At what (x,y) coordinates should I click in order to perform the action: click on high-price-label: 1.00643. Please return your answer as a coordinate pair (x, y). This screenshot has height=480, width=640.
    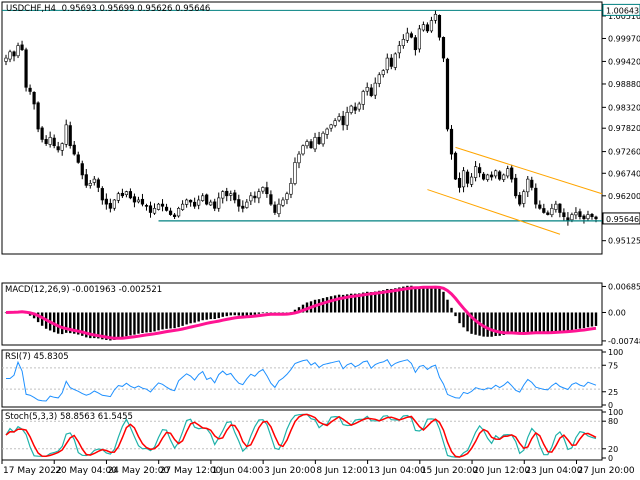
    Looking at the image, I should click on (622, 10).